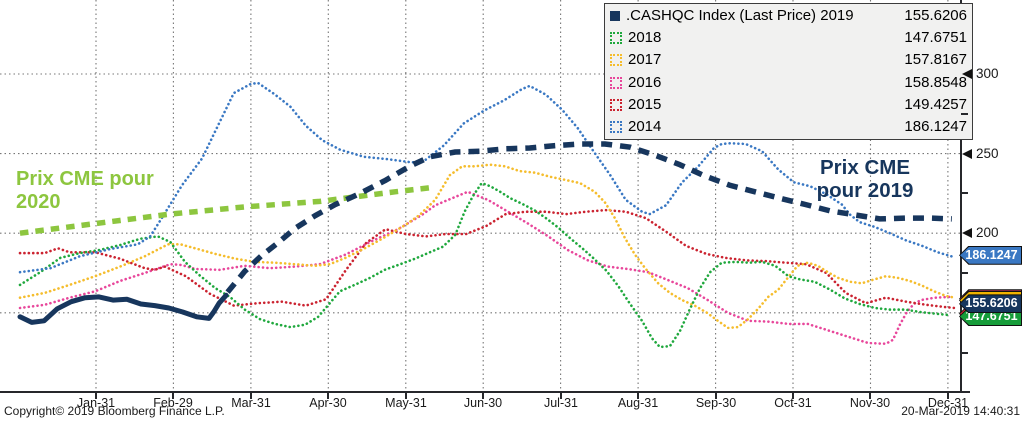 The width and height of the screenshot is (1024, 423). I want to click on legend-label-2018: 2018, so click(645, 38).